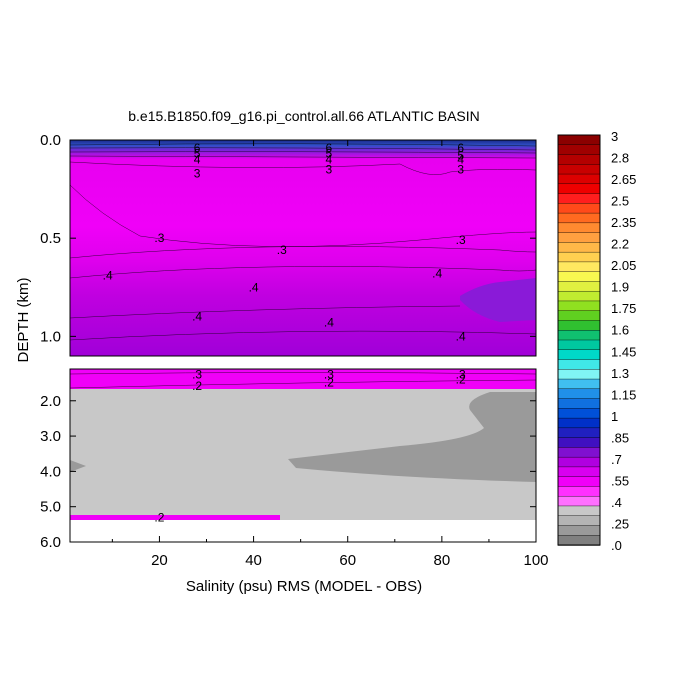 The height and width of the screenshot is (700, 700). I want to click on colorbar-label: 1.6, so click(620, 330).